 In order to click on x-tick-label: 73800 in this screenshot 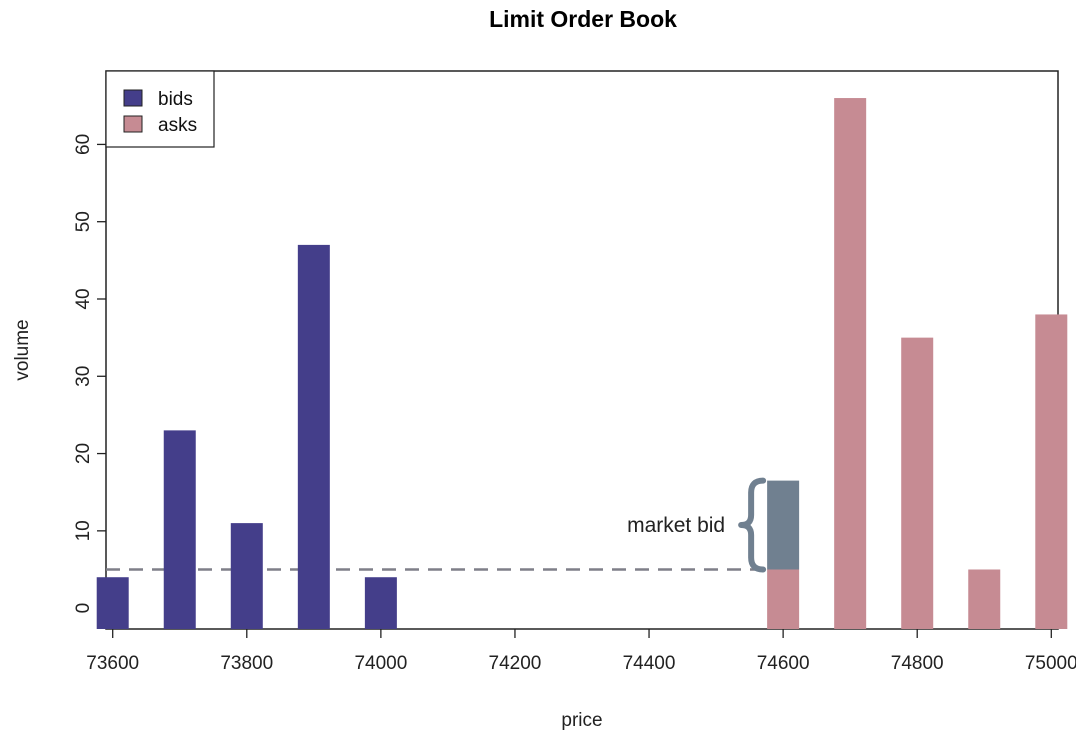, I will do `click(246, 663)`.